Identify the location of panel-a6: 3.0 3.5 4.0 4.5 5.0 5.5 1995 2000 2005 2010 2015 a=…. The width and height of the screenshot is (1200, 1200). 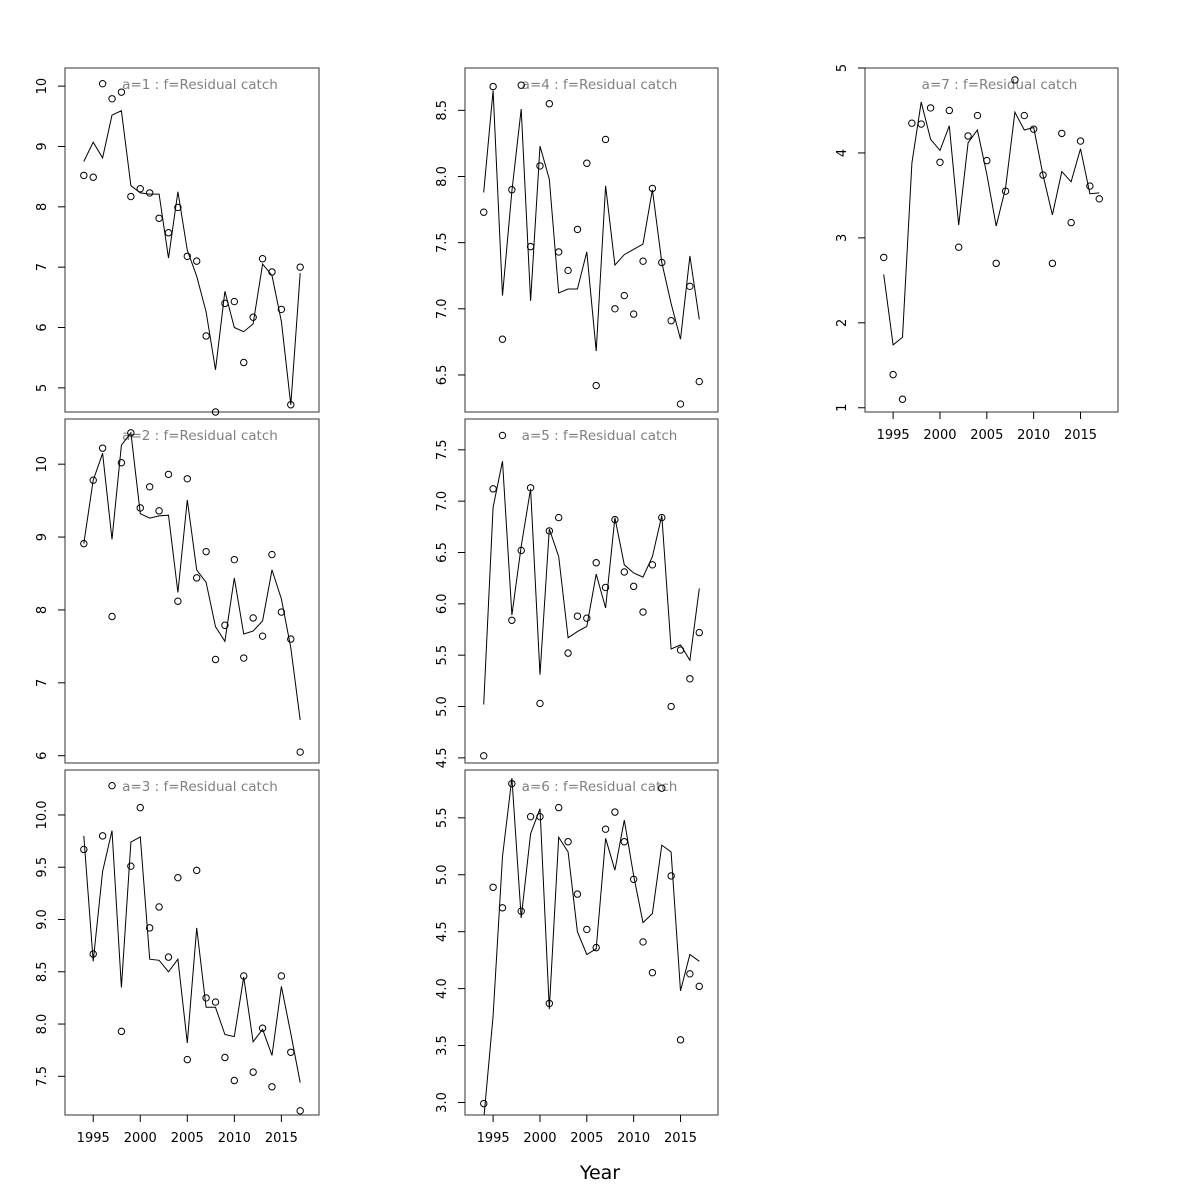
(577, 957).